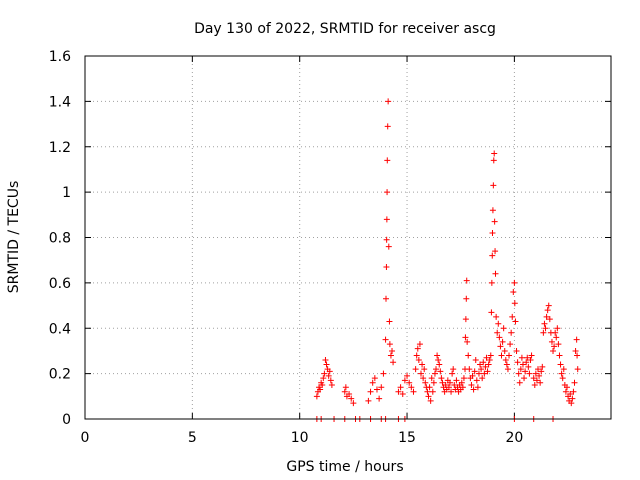  What do you see at coordinates (192, 438) in the screenshot?
I see `x-tick-label: 5` at bounding box center [192, 438].